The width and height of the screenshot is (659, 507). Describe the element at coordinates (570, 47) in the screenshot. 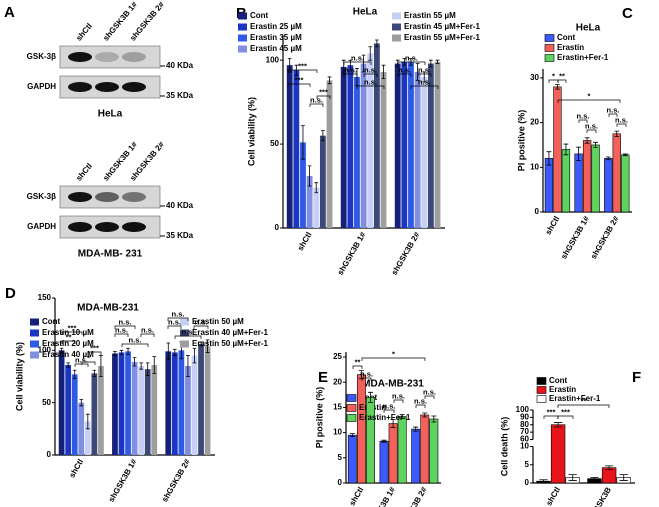

I see `legend-label: Erastin` at that location.